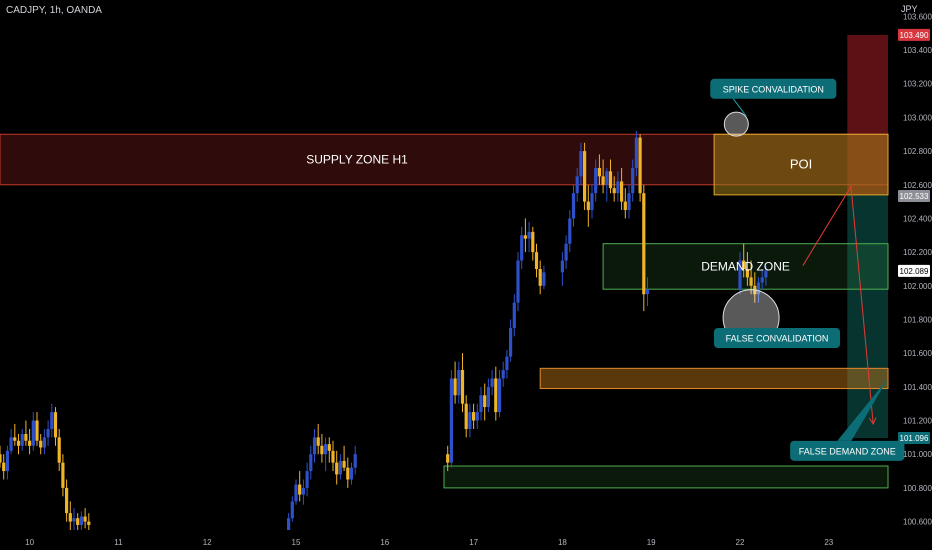 The height and width of the screenshot is (550, 932). What do you see at coordinates (473, 542) in the screenshot?
I see `x-tick-label: 17` at bounding box center [473, 542].